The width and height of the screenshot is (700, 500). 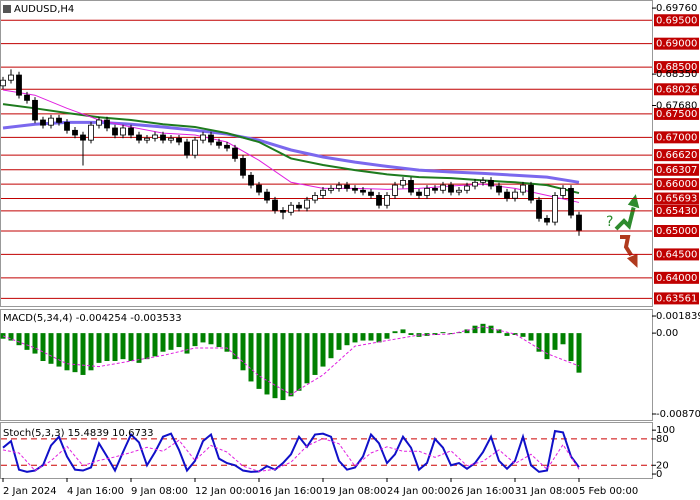 What do you see at coordinates (159, 491) in the screenshot?
I see `x-tick-label: 9 Jan 08:00` at bounding box center [159, 491].